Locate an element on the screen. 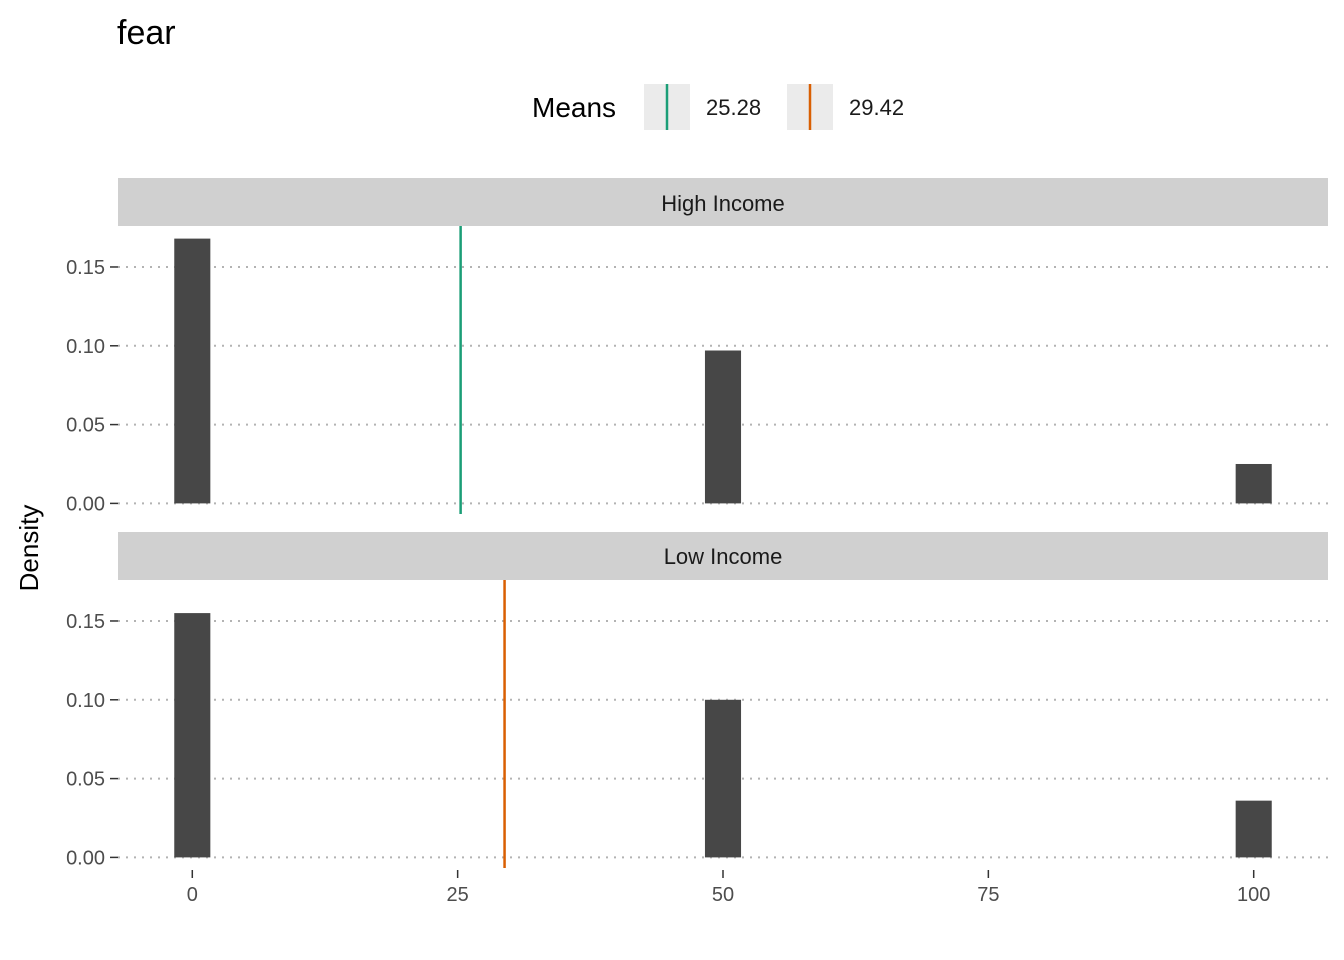 The width and height of the screenshot is (1344, 960). y-tick-label-low-income-0: 0.00 is located at coordinates (85, 858).